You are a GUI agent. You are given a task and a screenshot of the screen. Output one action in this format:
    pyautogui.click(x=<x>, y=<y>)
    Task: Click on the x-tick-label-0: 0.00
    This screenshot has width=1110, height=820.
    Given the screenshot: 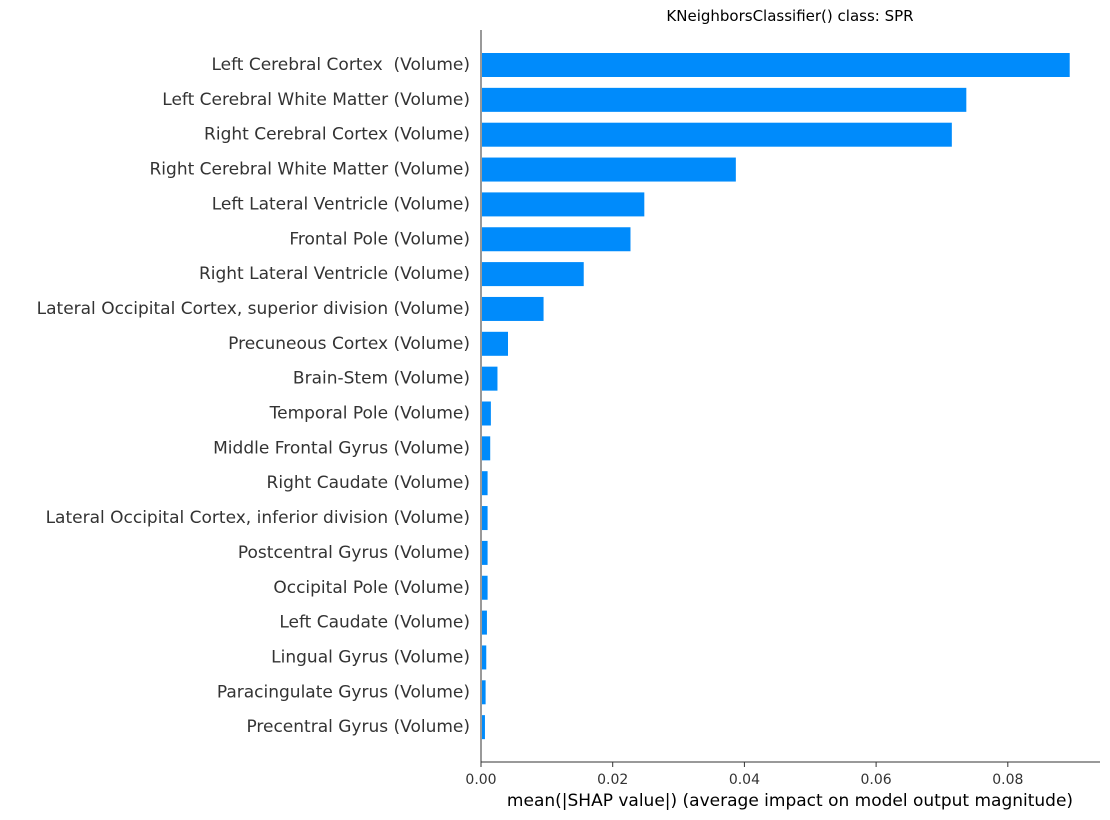 What is the action you would take?
    pyautogui.click(x=480, y=780)
    